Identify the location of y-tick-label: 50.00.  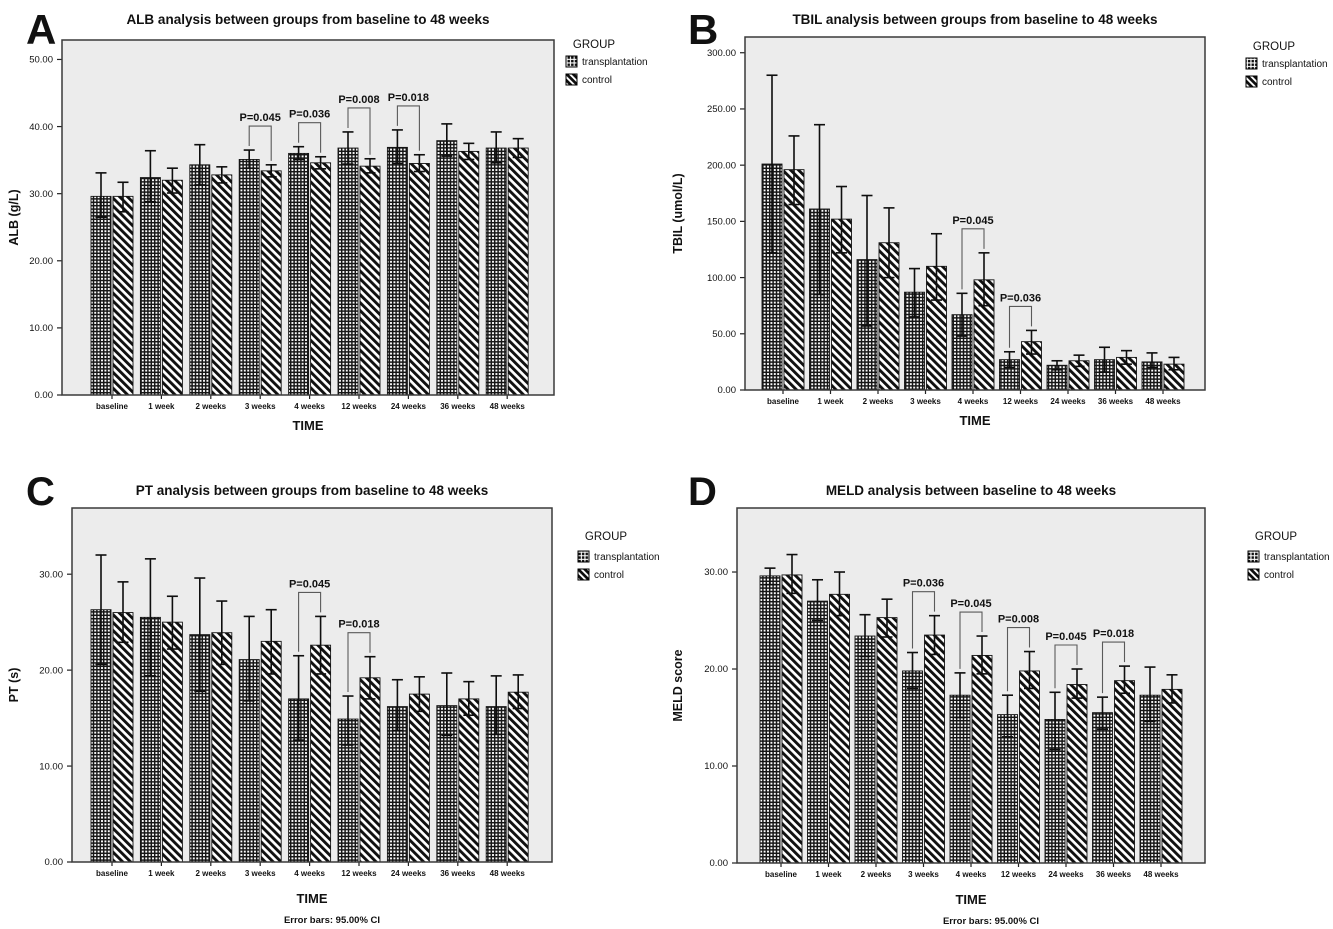
(41, 60).